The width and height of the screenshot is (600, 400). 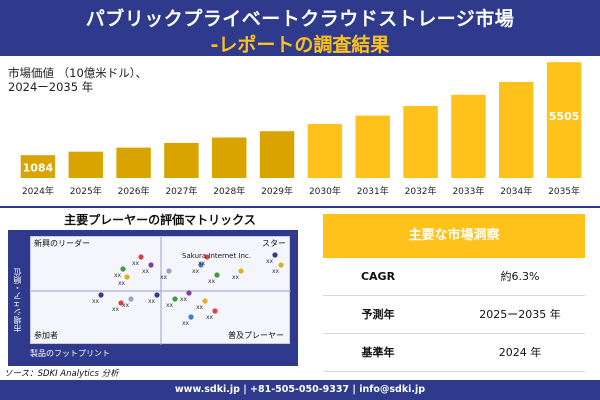 I want to click on x-tick-label: 2029年, so click(x=277, y=191).